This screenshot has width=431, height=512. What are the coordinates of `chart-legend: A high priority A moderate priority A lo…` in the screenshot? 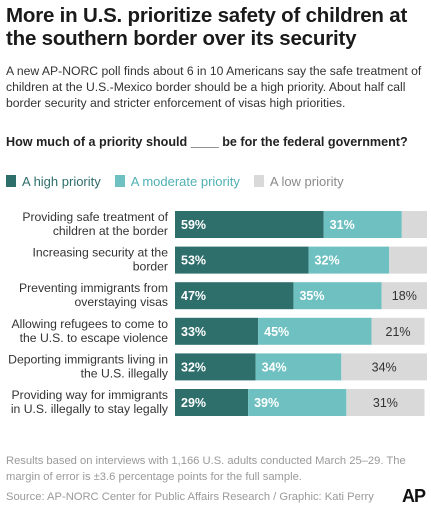 It's located at (216, 181).